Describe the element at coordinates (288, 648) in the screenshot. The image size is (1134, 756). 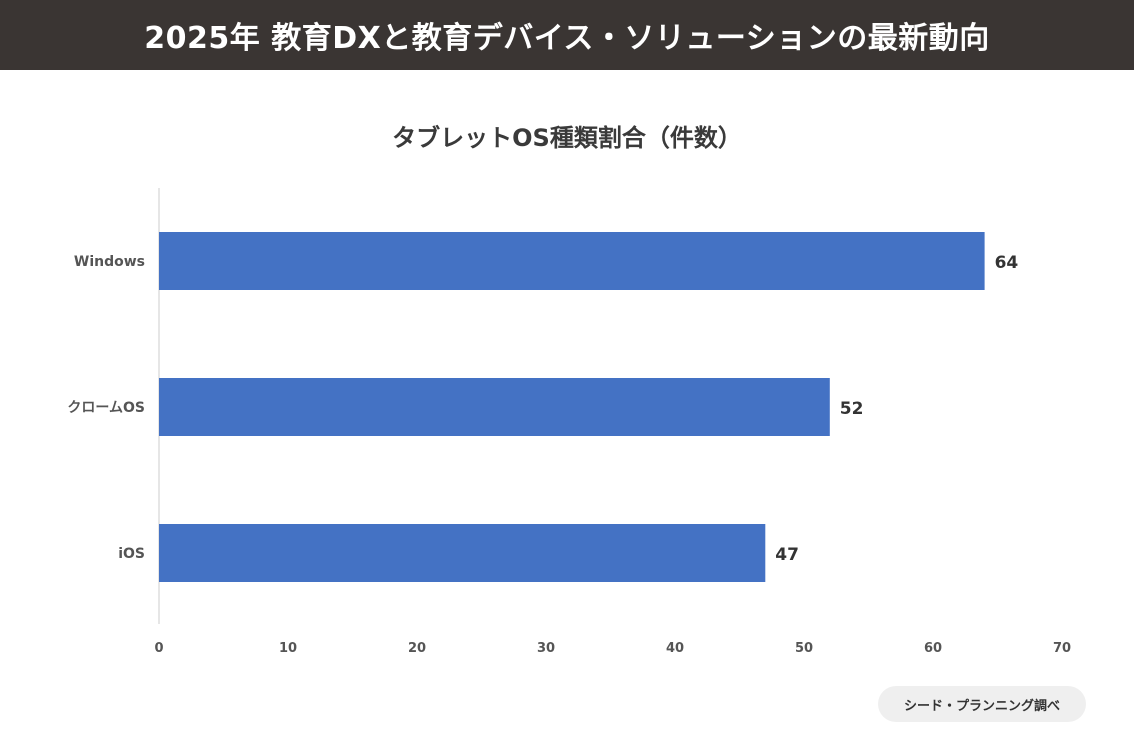
I see `x-tick-label: 10` at that location.